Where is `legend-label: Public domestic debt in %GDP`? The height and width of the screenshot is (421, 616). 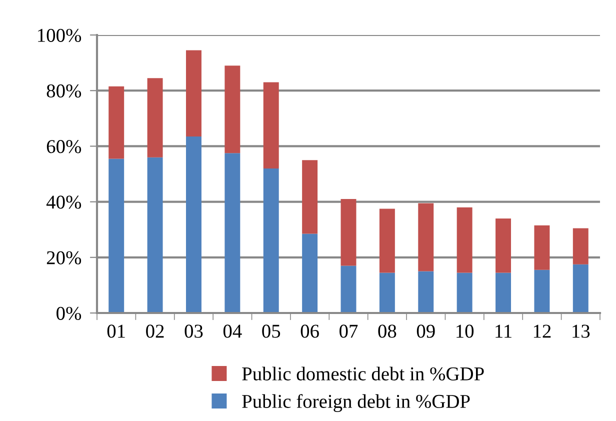 legend-label: Public domestic debt in %GDP is located at coordinates (363, 373).